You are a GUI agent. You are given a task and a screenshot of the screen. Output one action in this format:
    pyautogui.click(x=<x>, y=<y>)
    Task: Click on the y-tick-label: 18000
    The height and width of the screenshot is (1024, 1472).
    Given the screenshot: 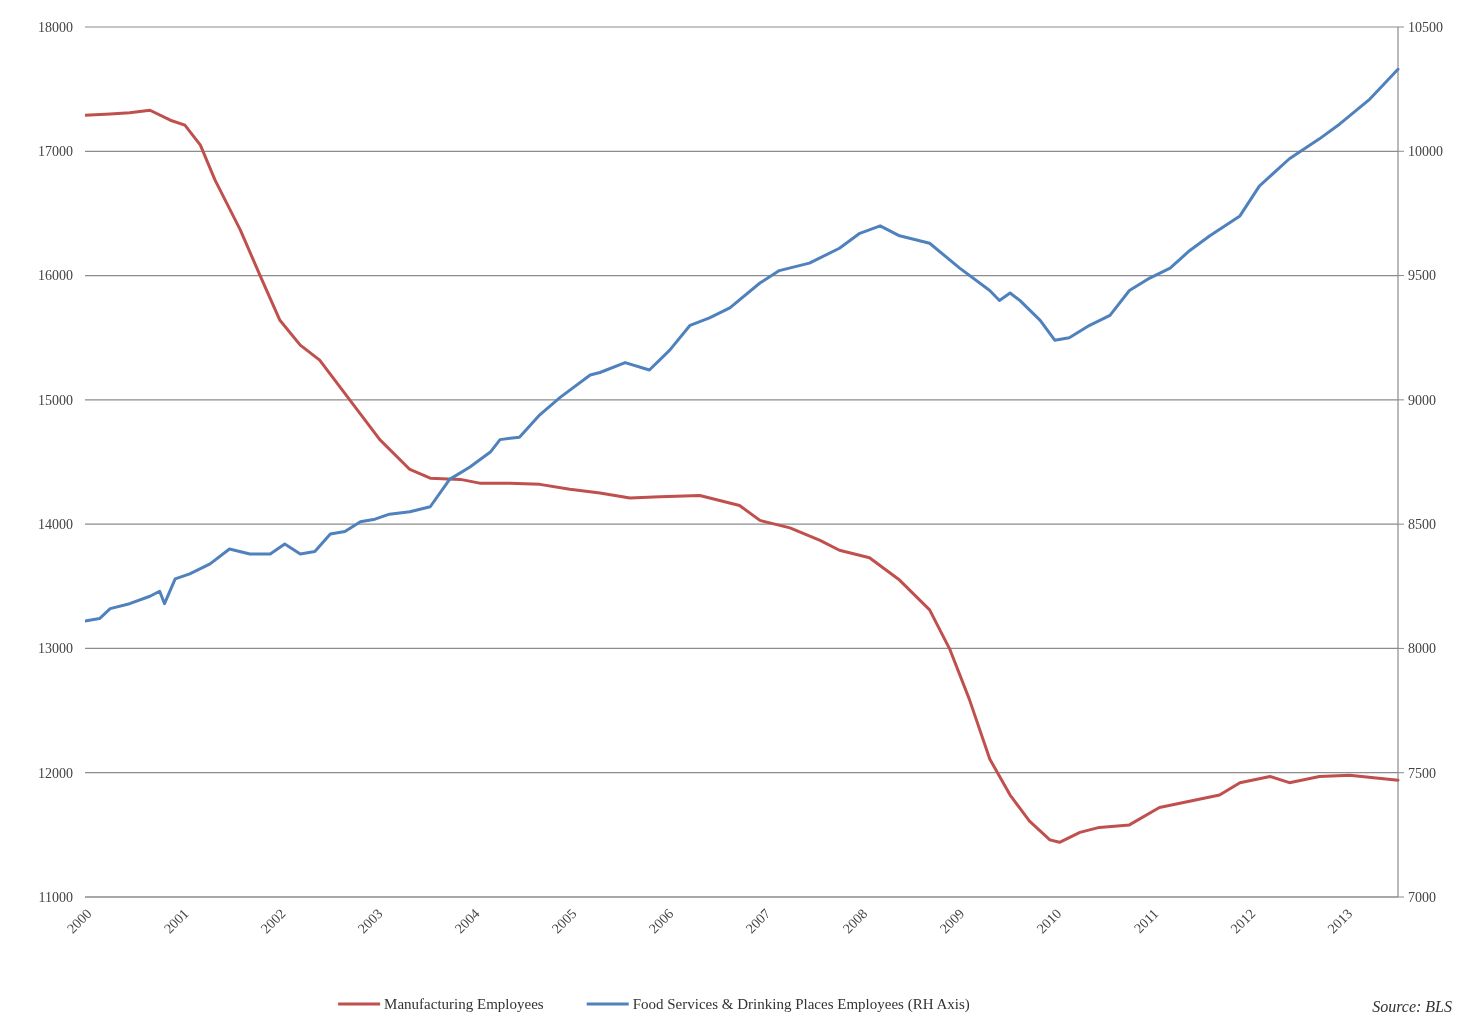 What is the action you would take?
    pyautogui.click(x=55, y=27)
    